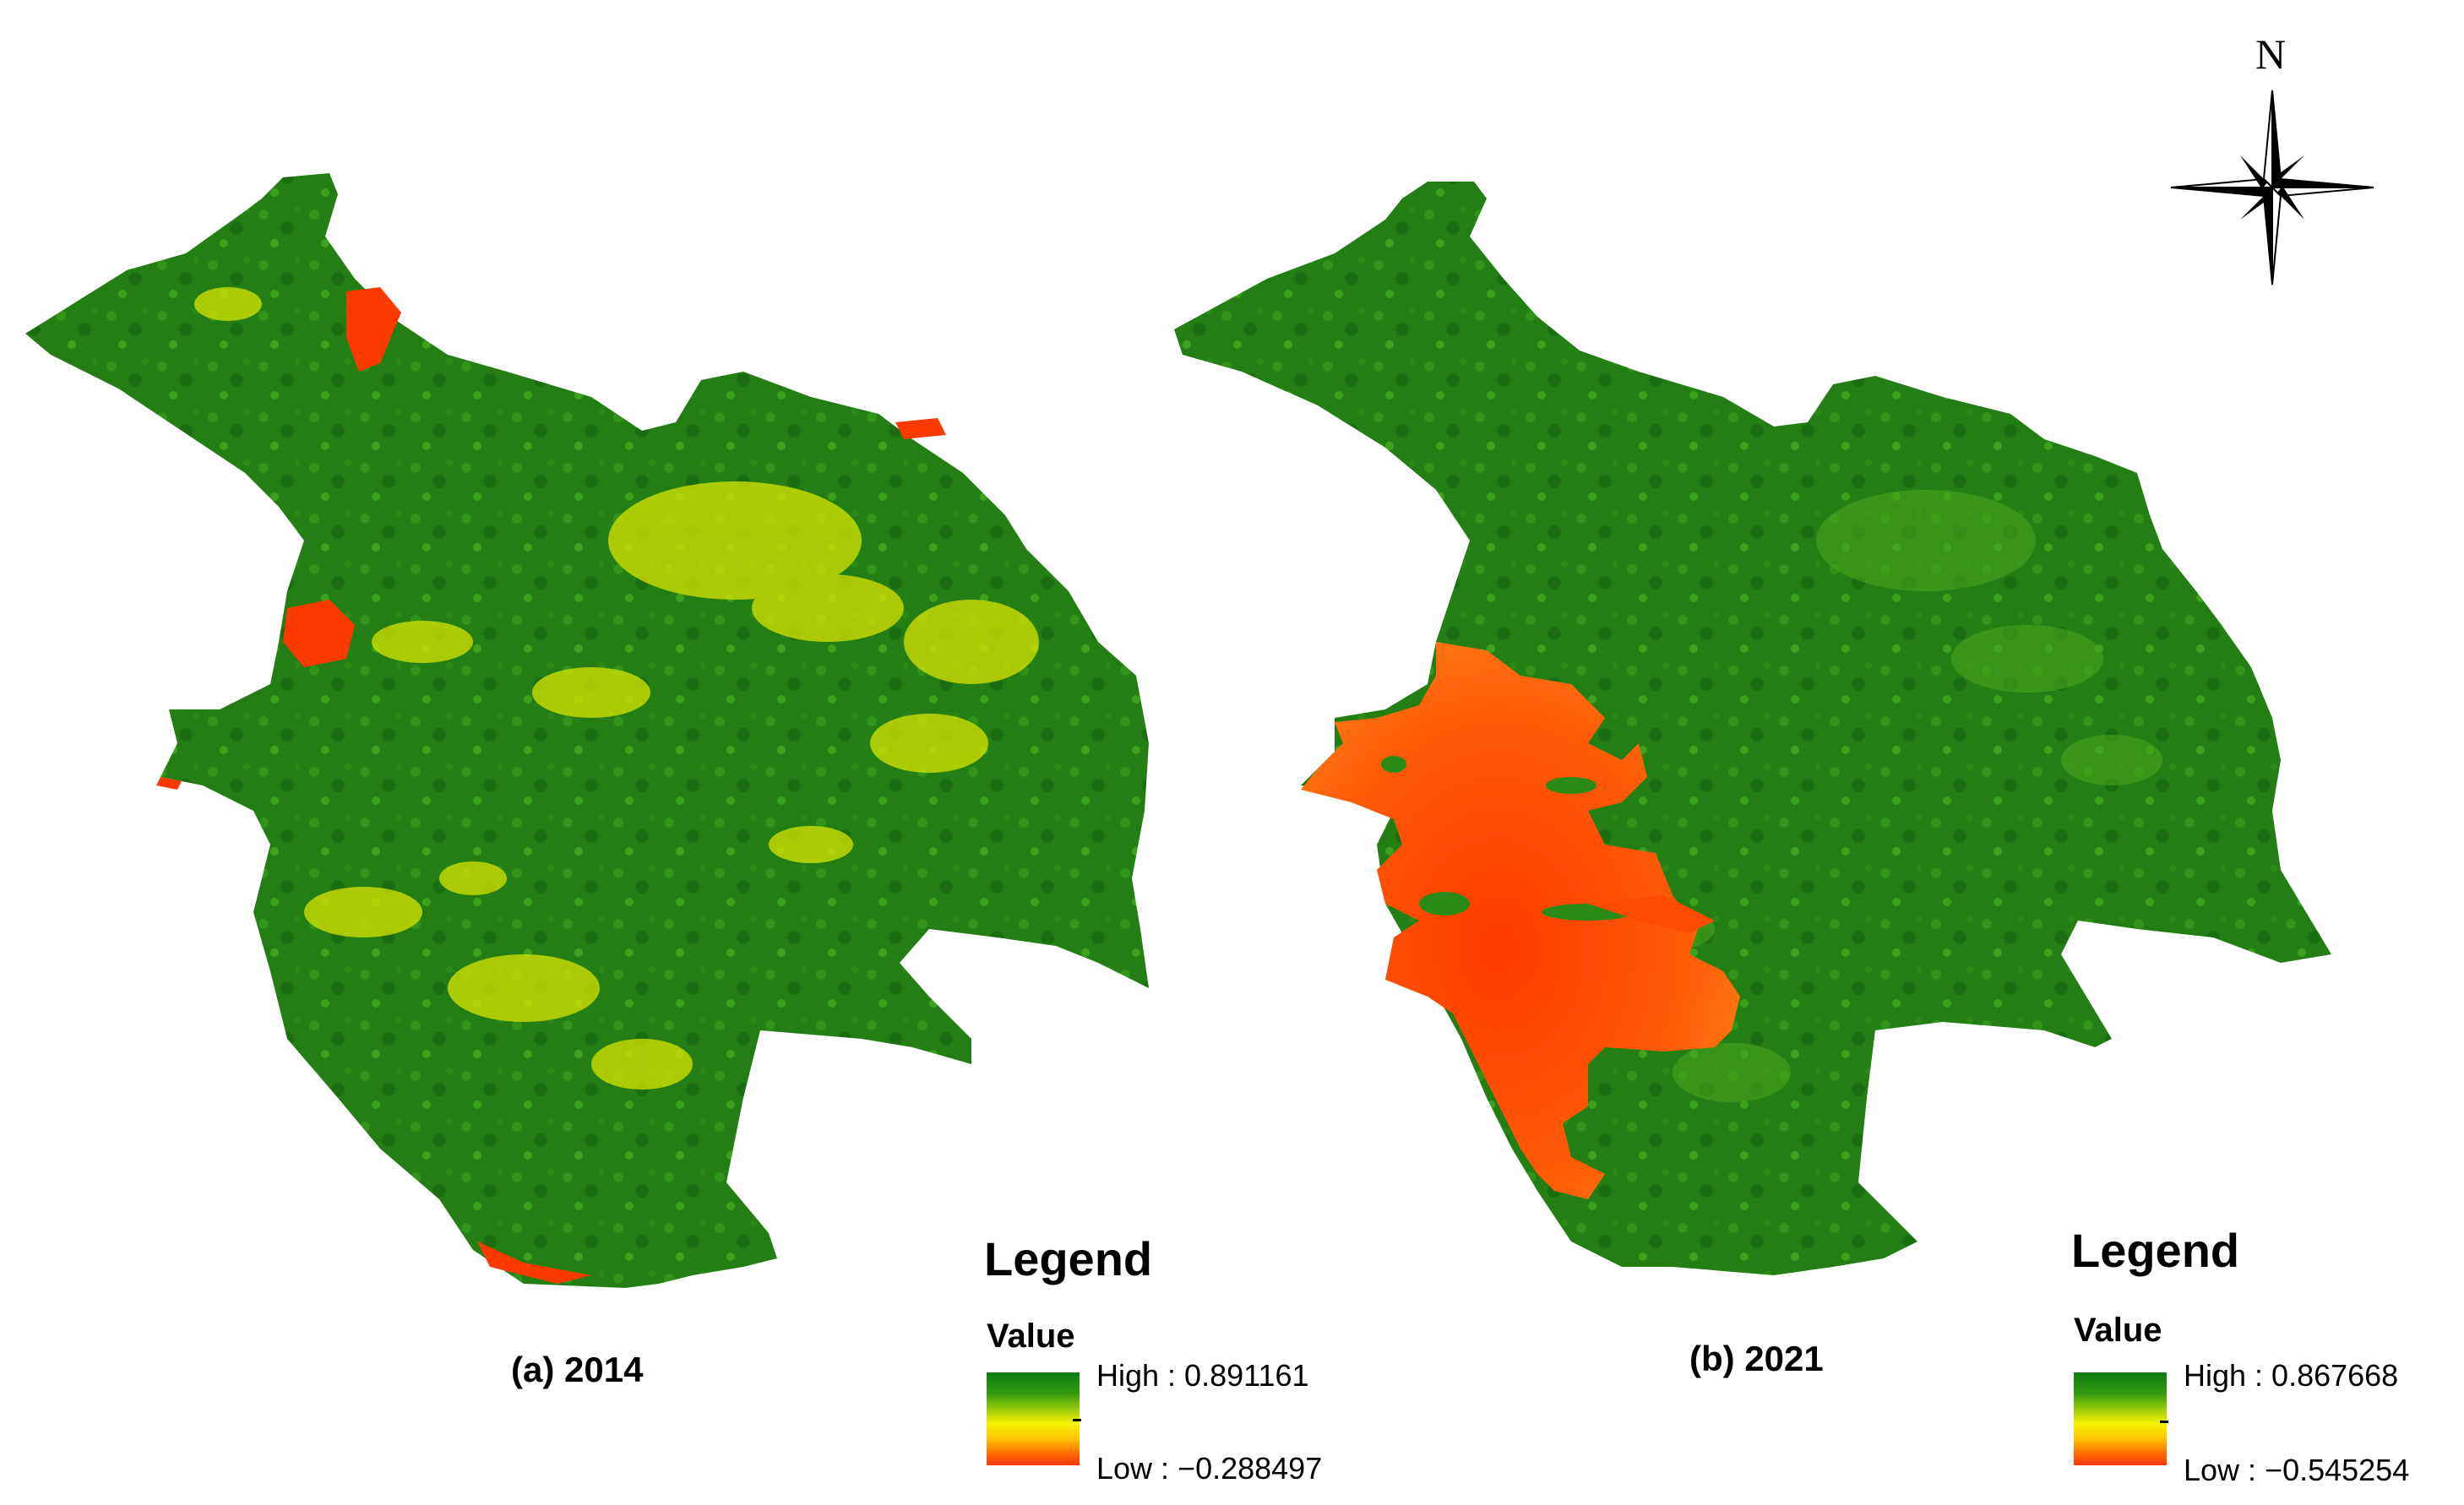  I want to click on reservoir-2021, so click(1521, 920).